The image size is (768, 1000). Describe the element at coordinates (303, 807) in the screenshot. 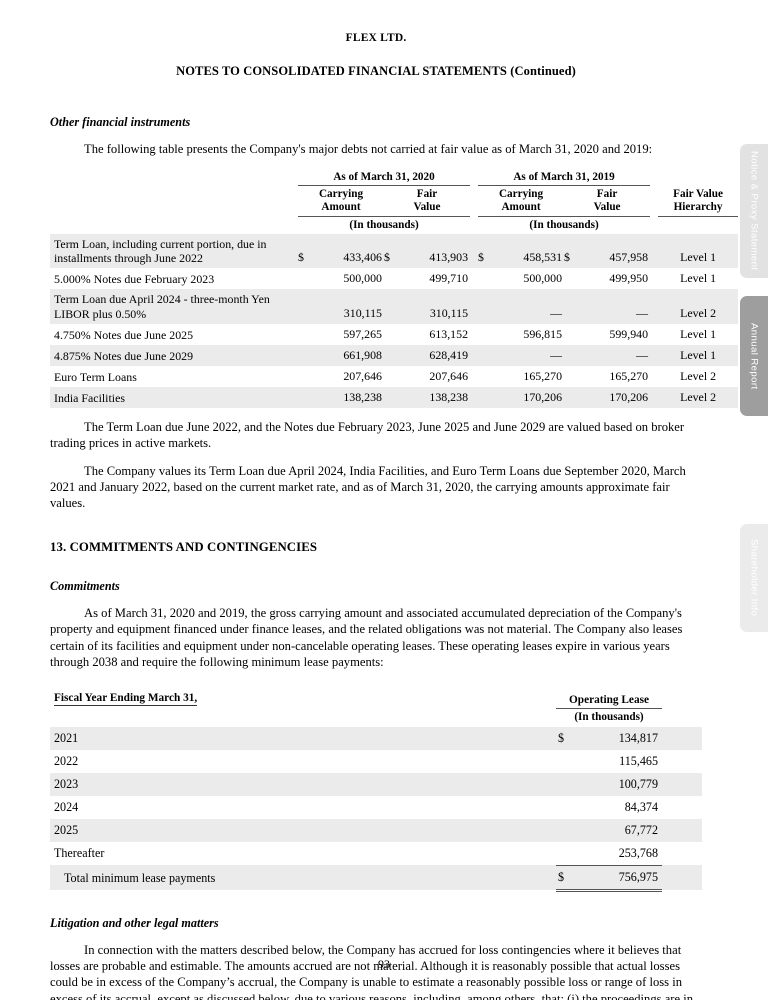

I see `row-label: 2024` at that location.